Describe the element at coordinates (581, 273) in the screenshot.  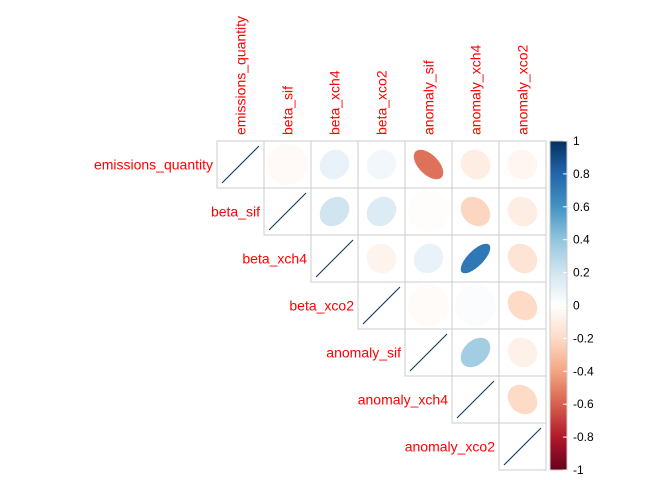
I see `colorbar-tick-label: 0.2` at that location.